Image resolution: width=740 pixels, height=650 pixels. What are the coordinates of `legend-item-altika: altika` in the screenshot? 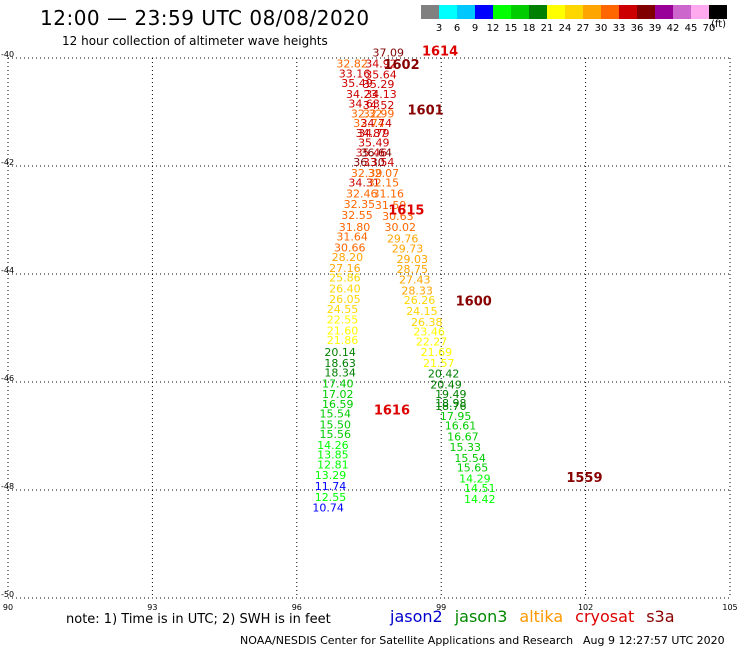 It's located at (541, 616).